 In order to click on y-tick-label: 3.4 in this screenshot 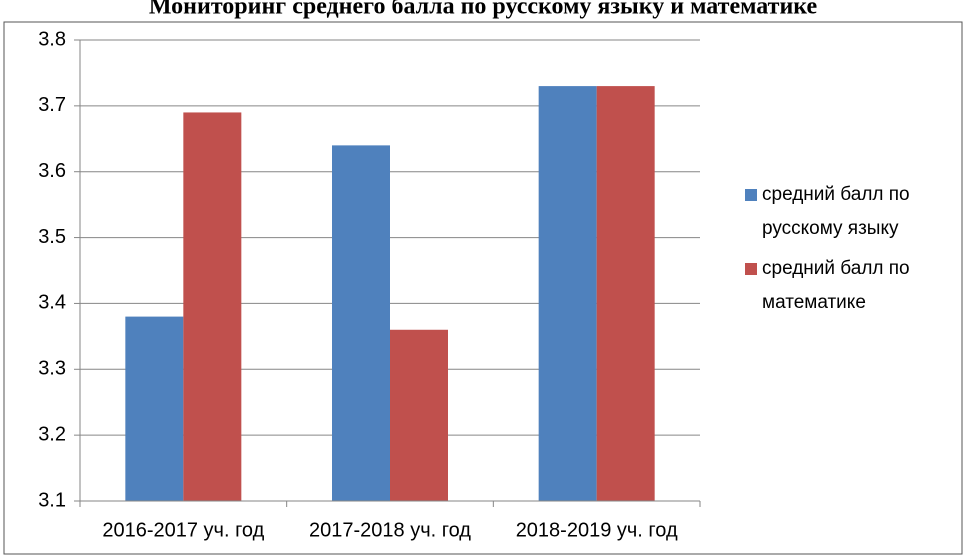, I will do `click(52, 303)`.